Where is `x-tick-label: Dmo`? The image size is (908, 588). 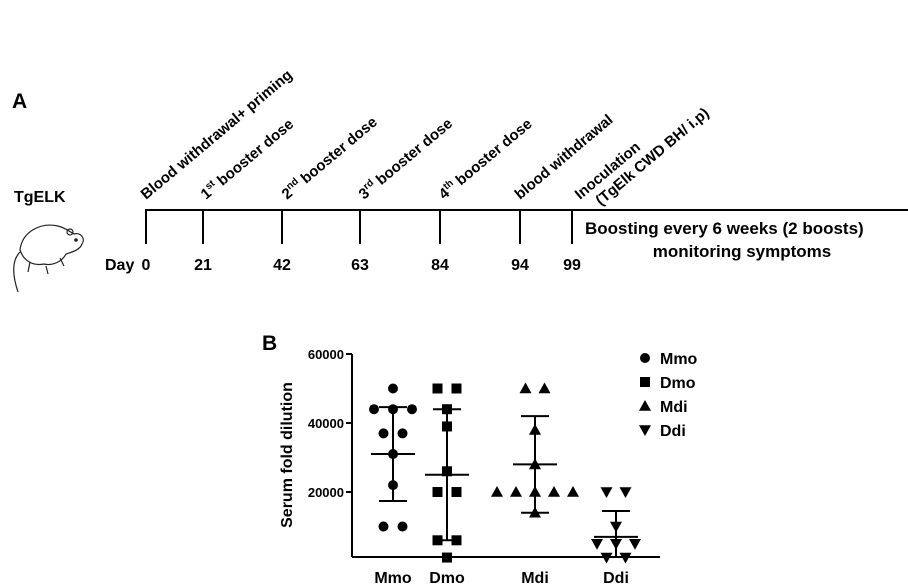
x-tick-label: Dmo is located at coordinates (447, 578).